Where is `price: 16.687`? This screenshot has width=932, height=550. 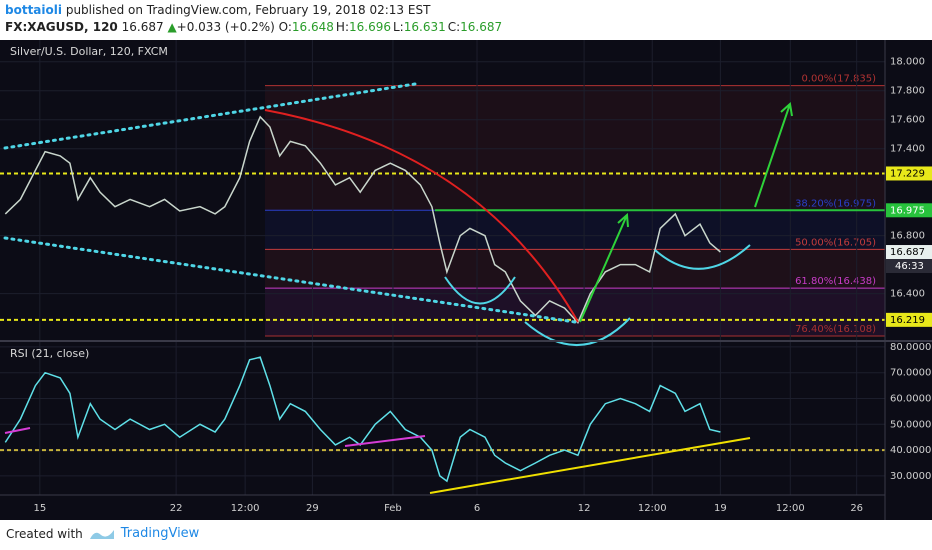 price: 16.687 is located at coordinates (142, 27).